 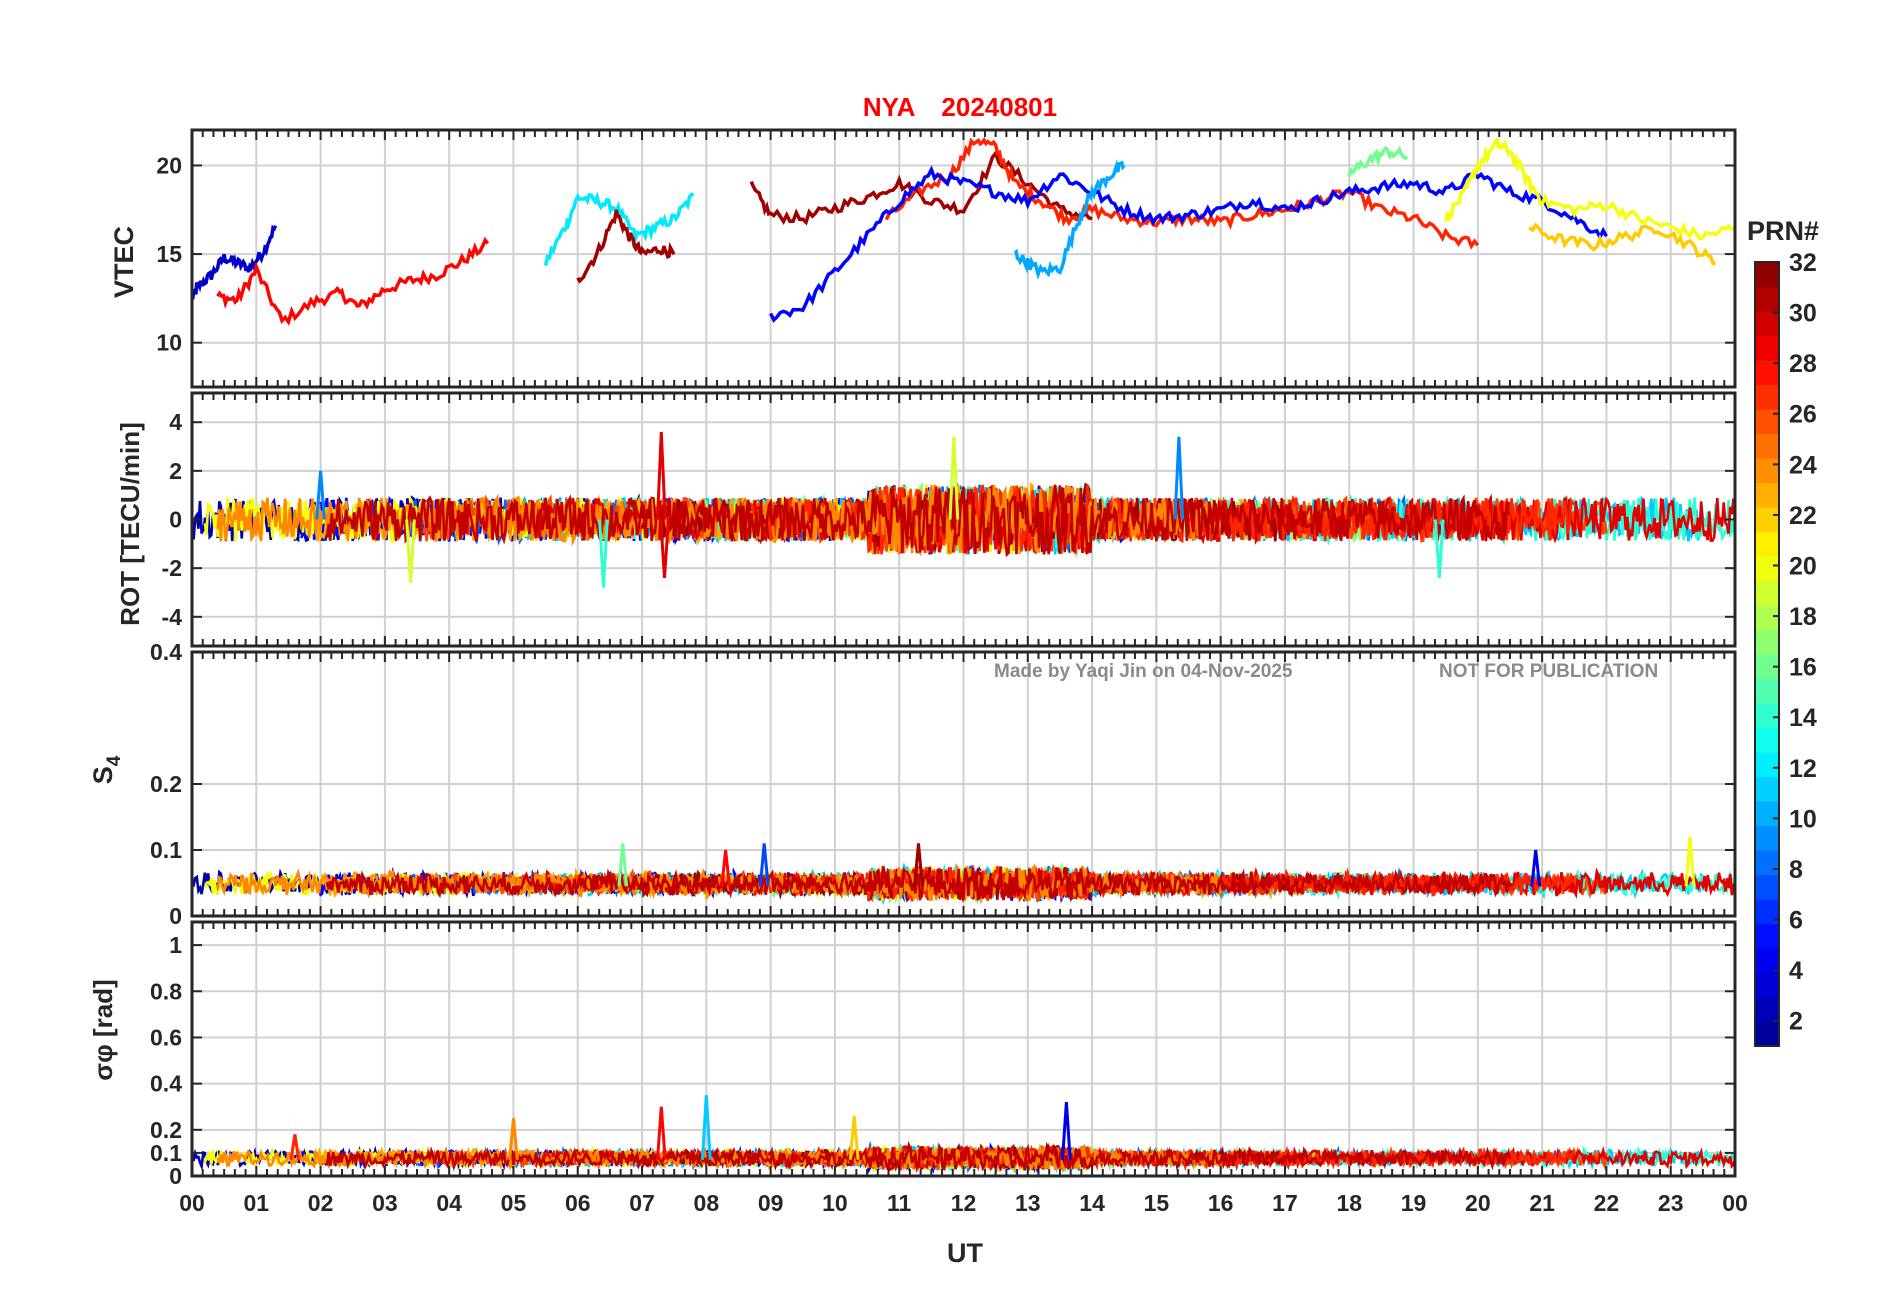 I want to click on colorbar-tick-label: 12, so click(x=1803, y=769).